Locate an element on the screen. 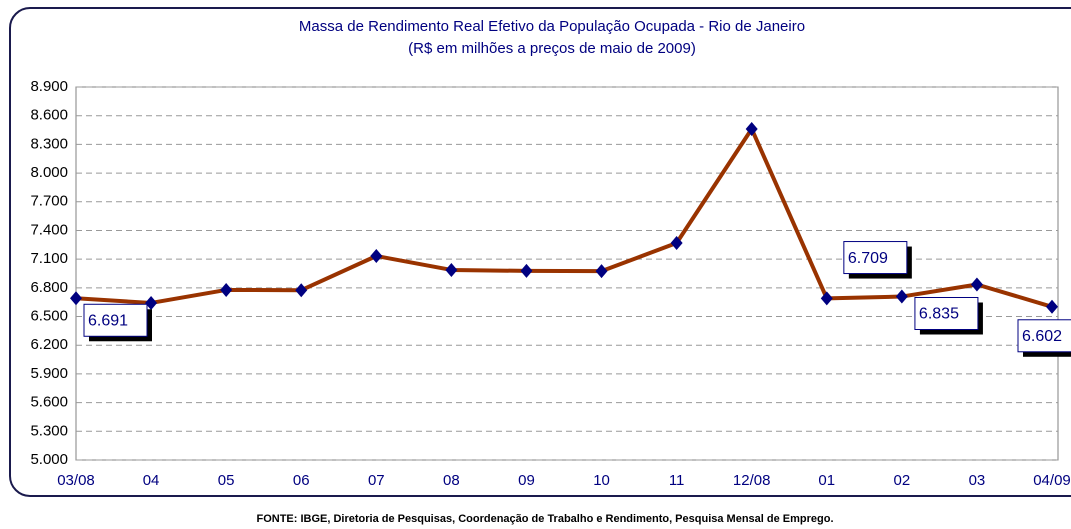  y-tick-label: 6.800 is located at coordinates (49, 287).